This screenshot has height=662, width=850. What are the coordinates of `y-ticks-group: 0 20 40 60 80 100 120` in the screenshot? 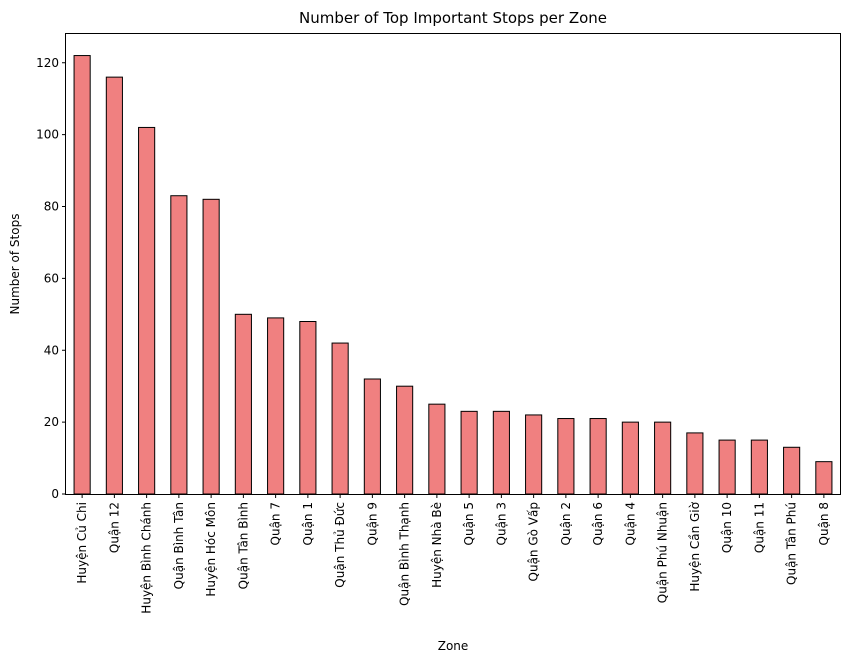 It's located at (51, 278).